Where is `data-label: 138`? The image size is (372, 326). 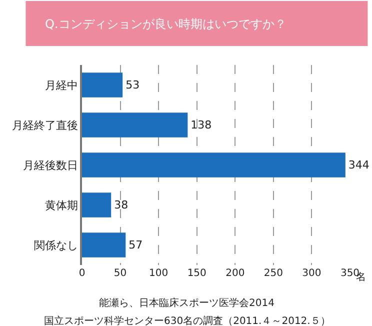
data-label: 138 is located at coordinates (201, 125).